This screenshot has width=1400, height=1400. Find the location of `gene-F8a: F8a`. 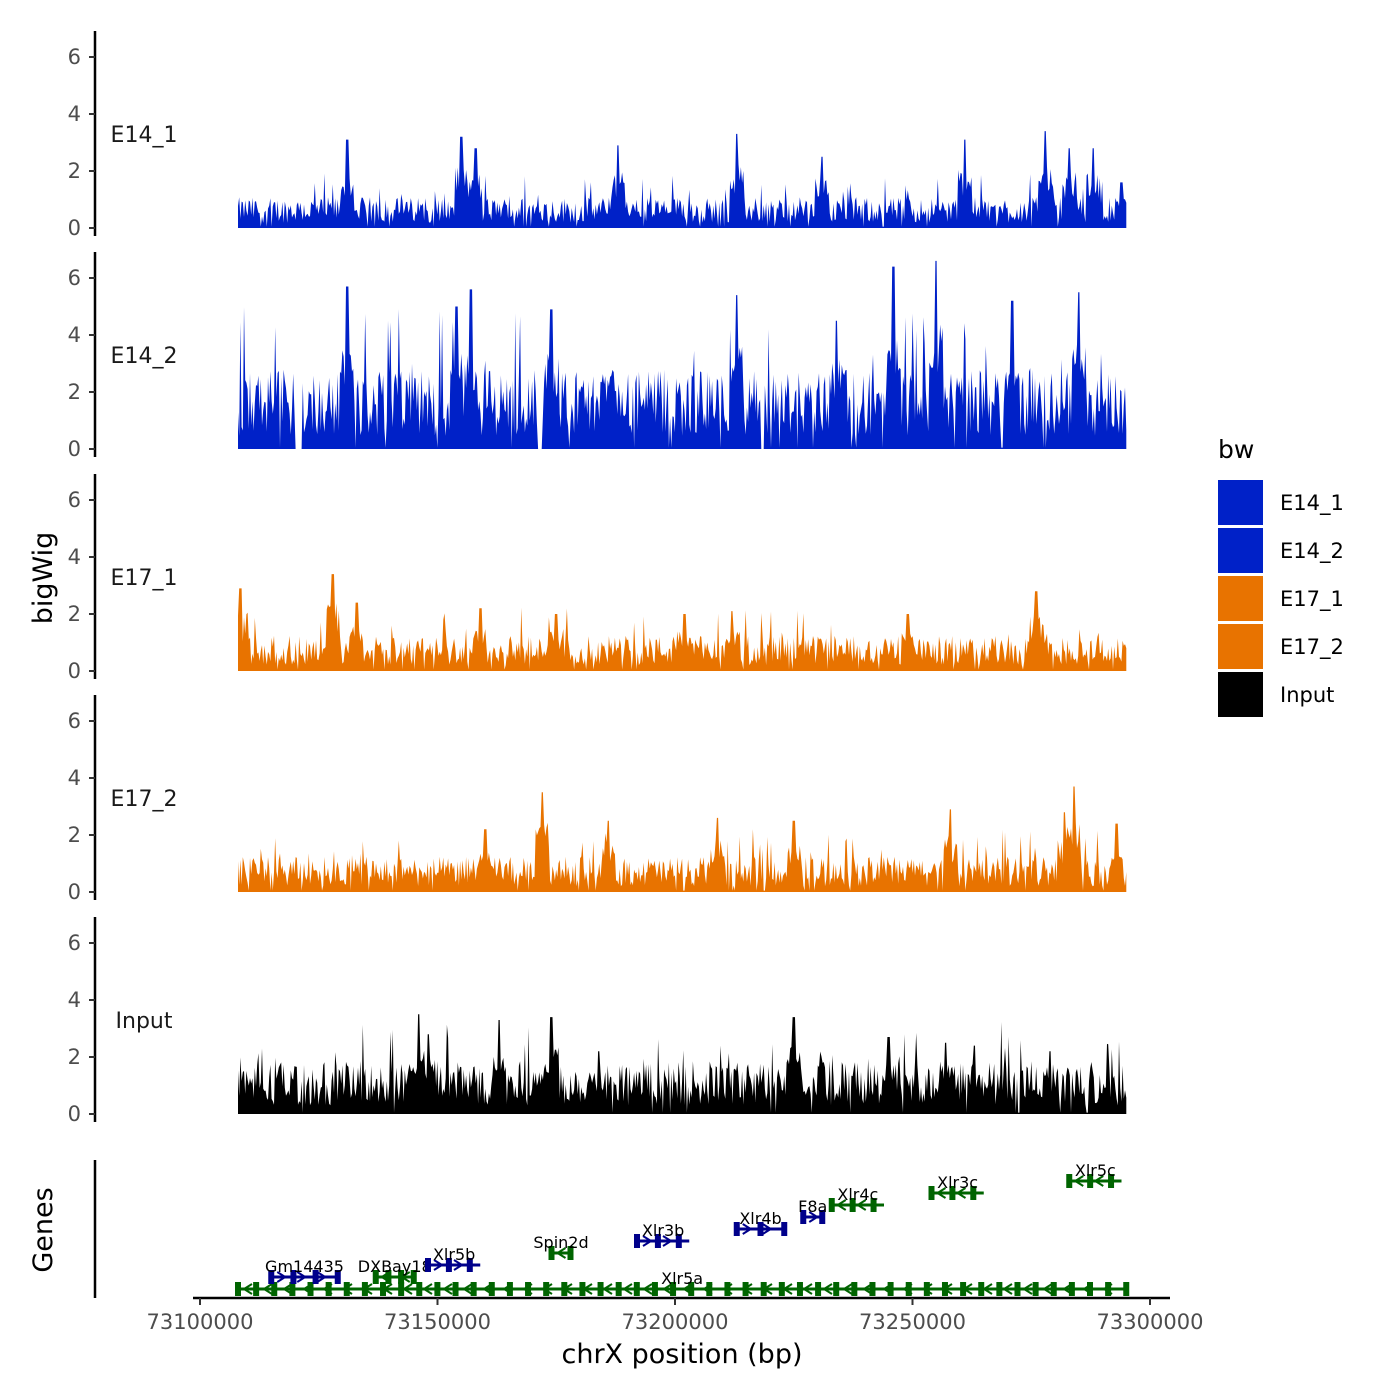

gene-F8a: F8a is located at coordinates (812, 1210).